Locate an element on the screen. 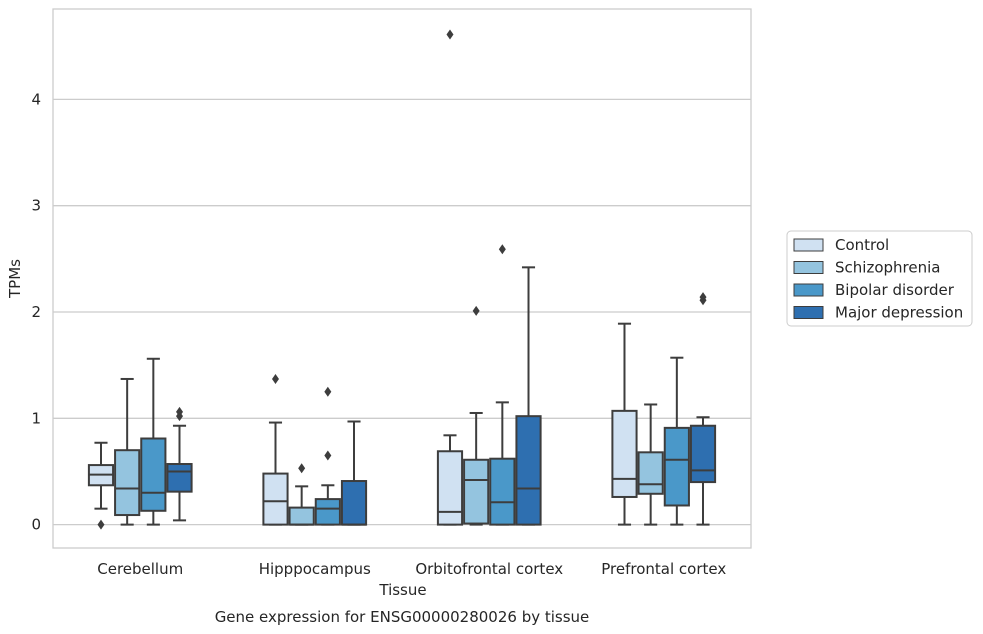 Image resolution: width=983 pixels, height=634 pixels. y-tick-label: 0 is located at coordinates (36, 525).